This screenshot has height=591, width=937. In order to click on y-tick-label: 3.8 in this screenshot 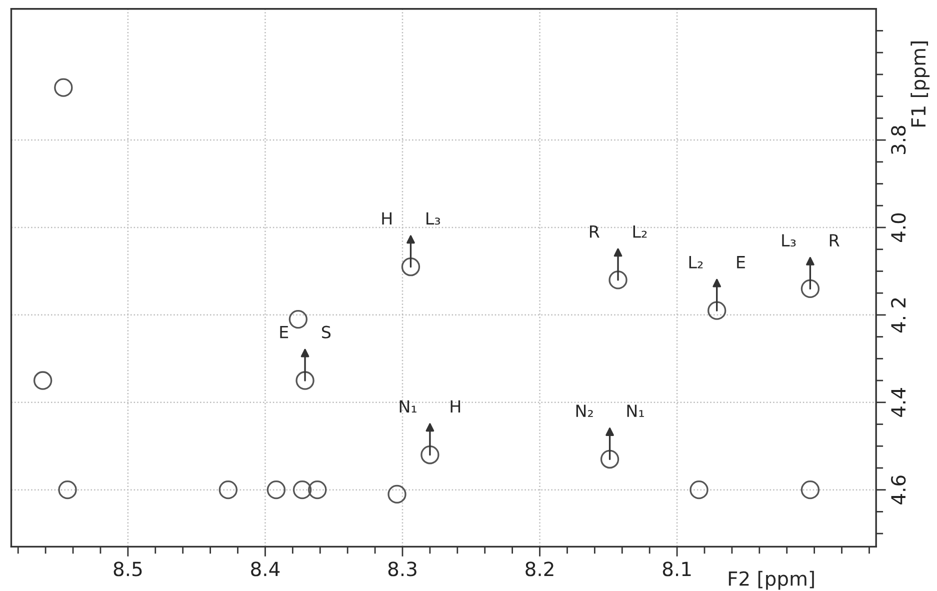, I will do `click(898, 140)`.